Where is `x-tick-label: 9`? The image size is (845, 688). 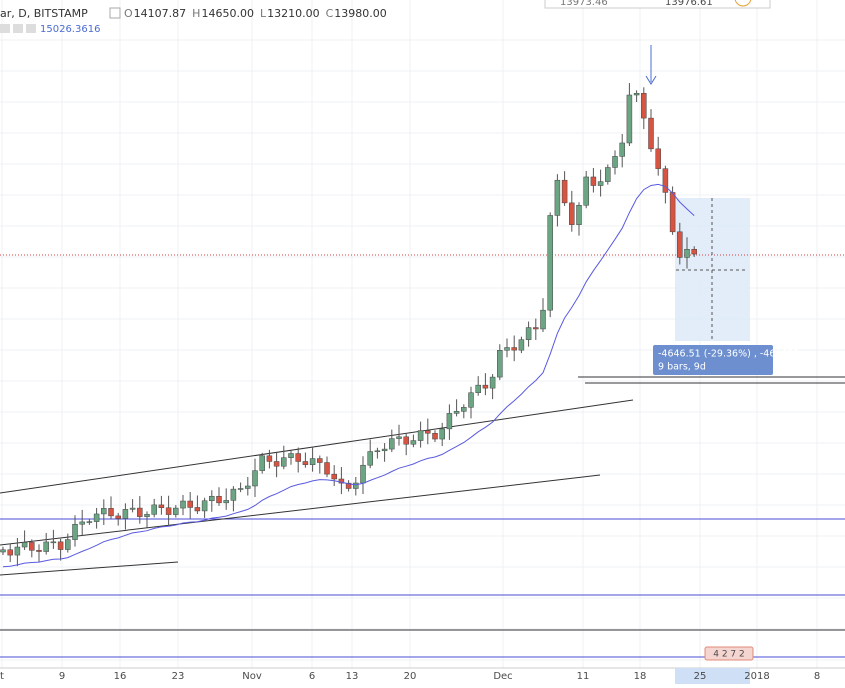 x-tick-label: 9 is located at coordinates (62, 676).